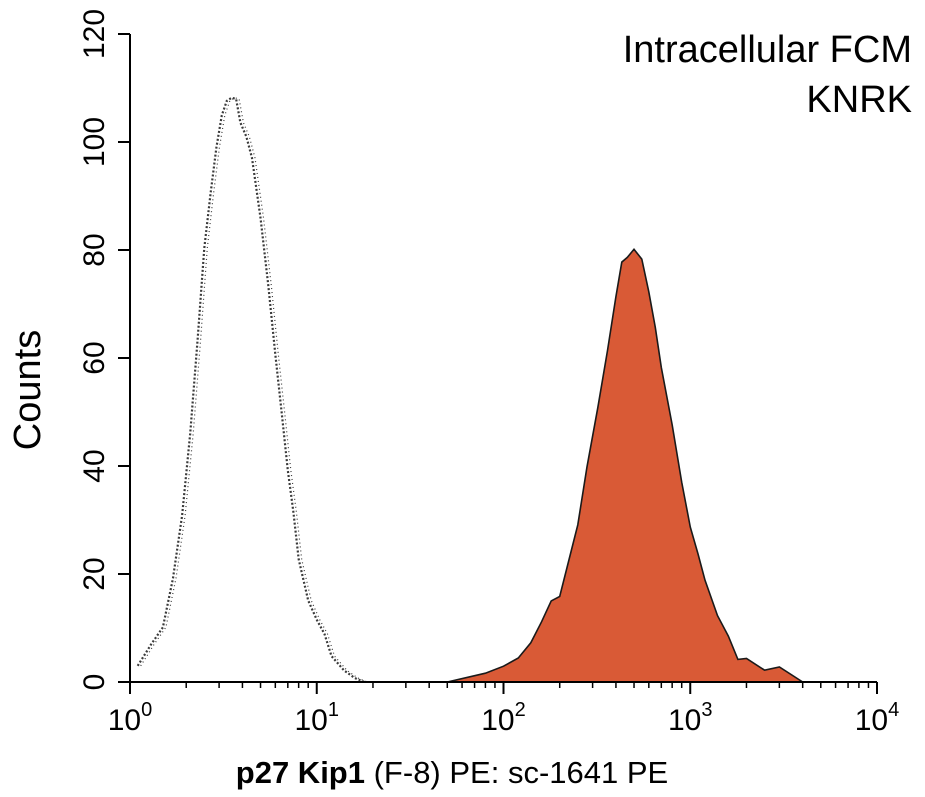  Describe the element at coordinates (300, 772) in the screenshot. I see `x-axis-label-bold: p27 Kip1` at that location.